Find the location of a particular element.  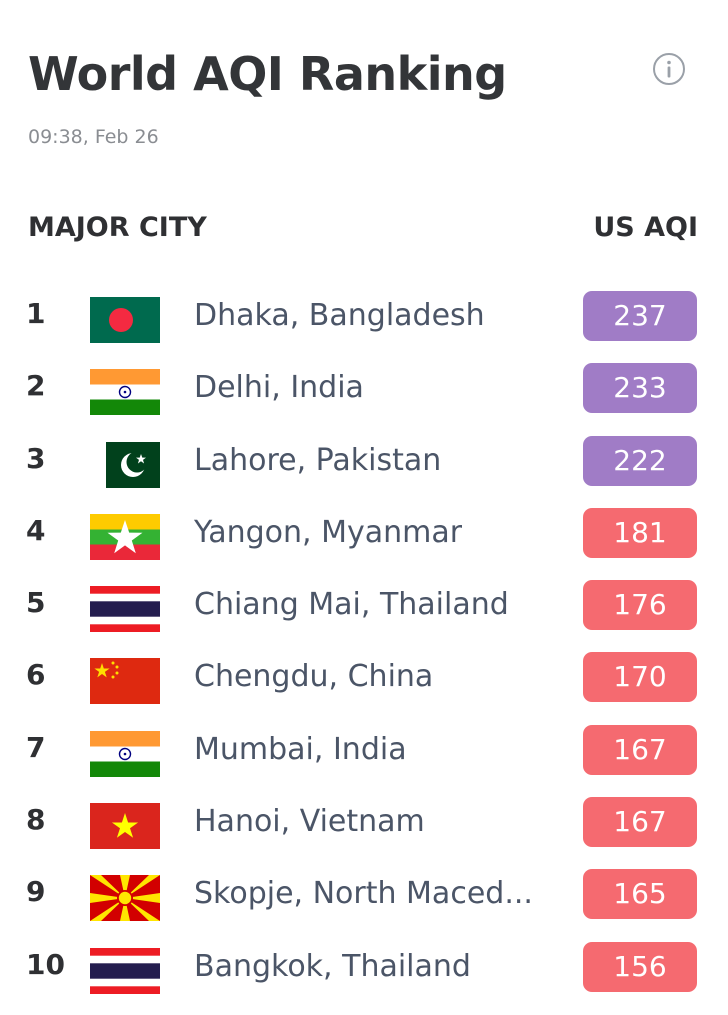

rank-number: 4 is located at coordinates (36, 530).